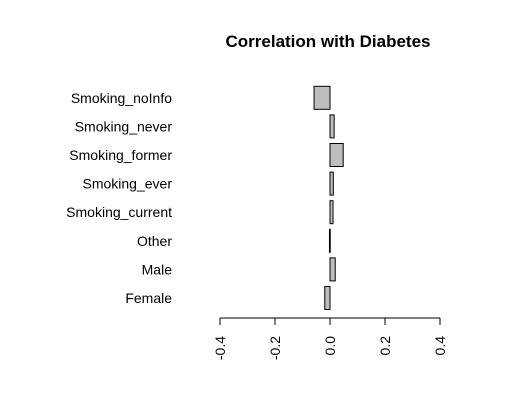 Image resolution: width=506 pixels, height=419 pixels. I want to click on x-tick-label: 0.4, so click(440, 346).